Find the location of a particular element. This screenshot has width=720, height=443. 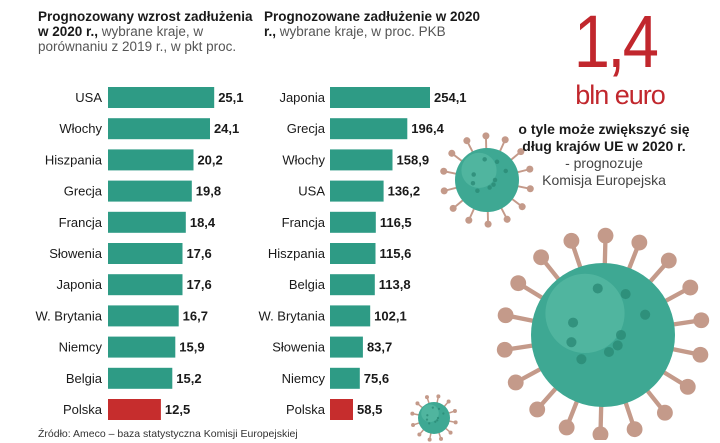

debt-value-label: 254,1 is located at coordinates (450, 97).